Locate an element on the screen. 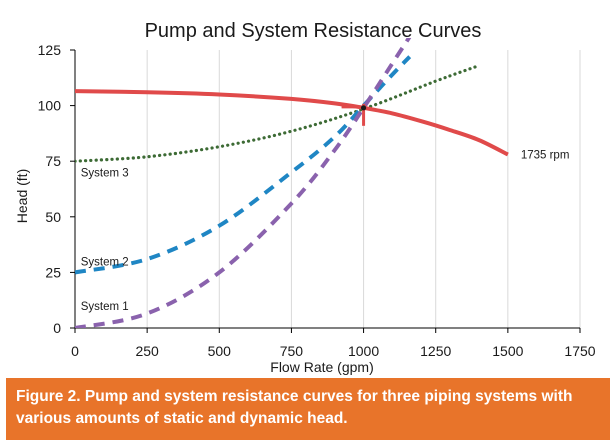 The height and width of the screenshot is (446, 616). x-tick-label: 500 is located at coordinates (220, 351).